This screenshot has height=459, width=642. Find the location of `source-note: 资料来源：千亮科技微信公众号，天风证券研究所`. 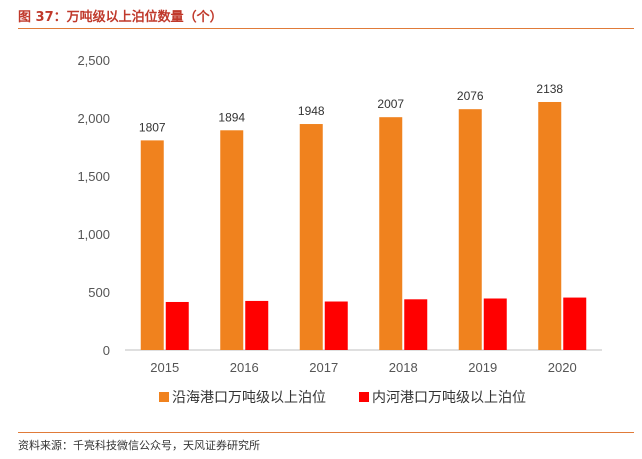

source-note: 资料来源：千亮科技微信公众号，天风证券研究所 is located at coordinates (139, 445).